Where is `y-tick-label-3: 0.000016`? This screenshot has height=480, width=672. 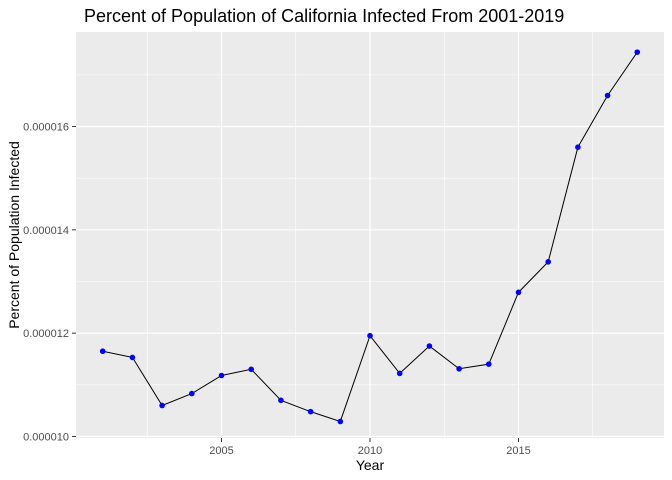
y-tick-label-3: 0.000016 is located at coordinates (46, 128).